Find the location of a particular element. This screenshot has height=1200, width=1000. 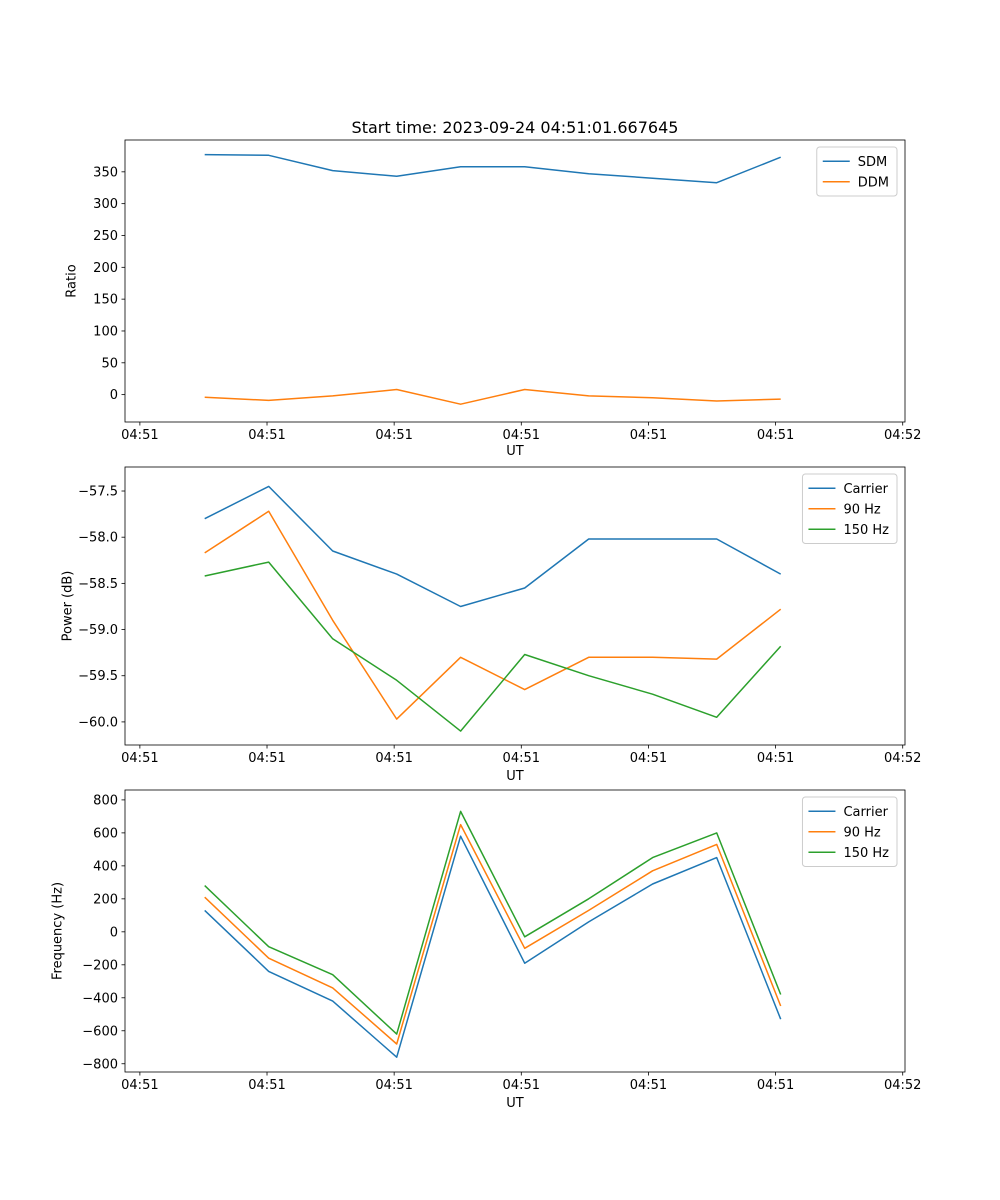

y-tick-label: 250 is located at coordinates (105, 236).